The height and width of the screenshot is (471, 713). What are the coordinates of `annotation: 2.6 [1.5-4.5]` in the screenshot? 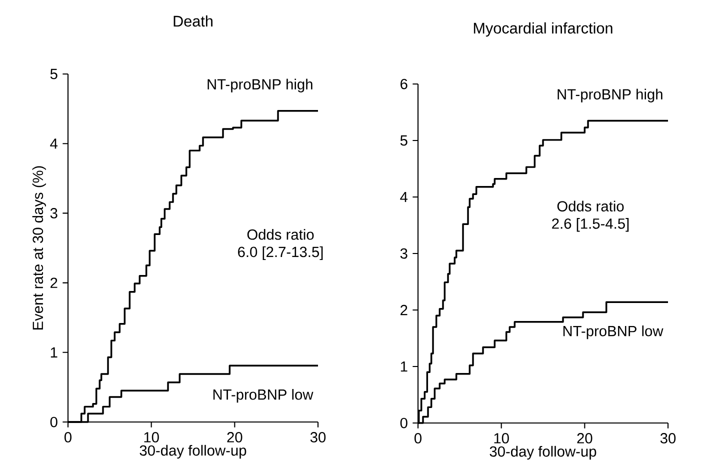 It's located at (590, 225).